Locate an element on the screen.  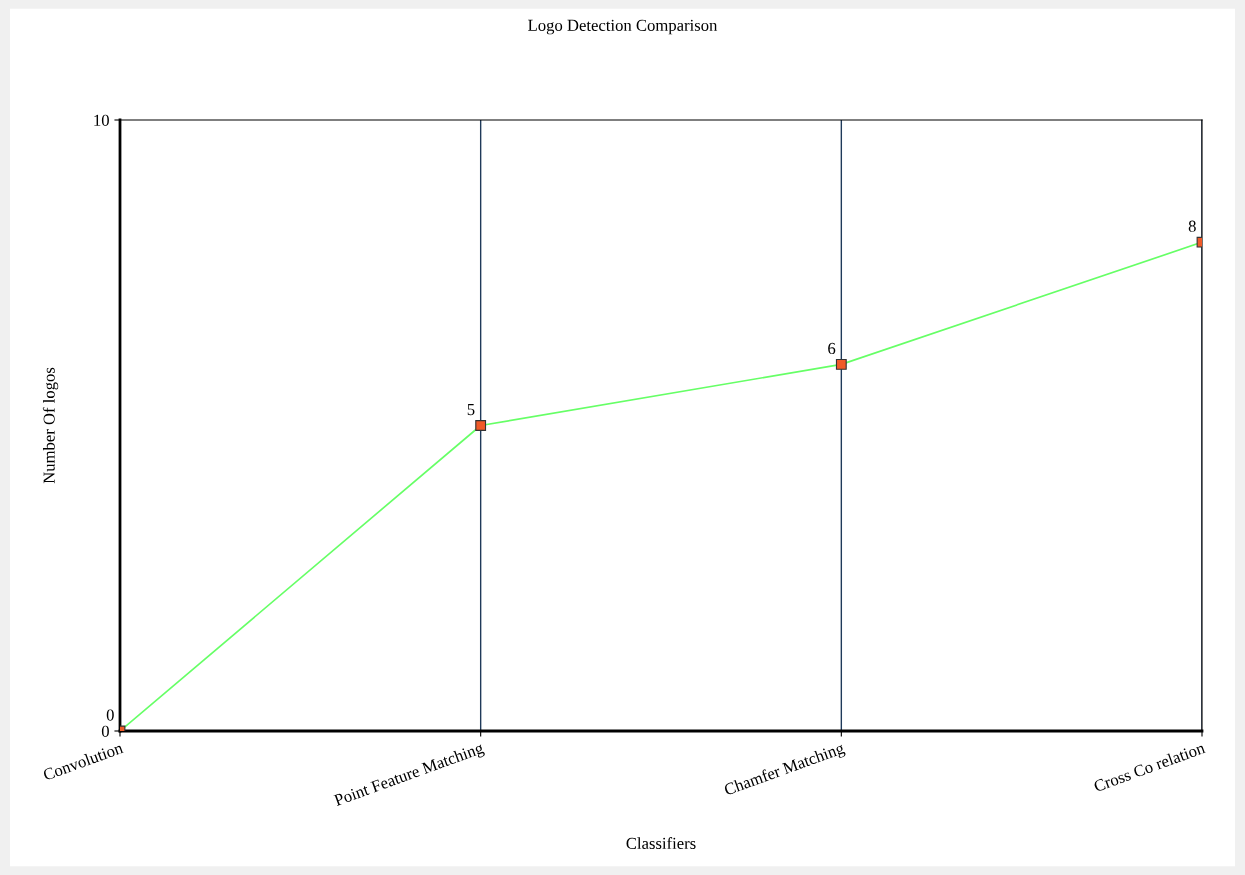
data-label: 5 is located at coordinates (471, 410).